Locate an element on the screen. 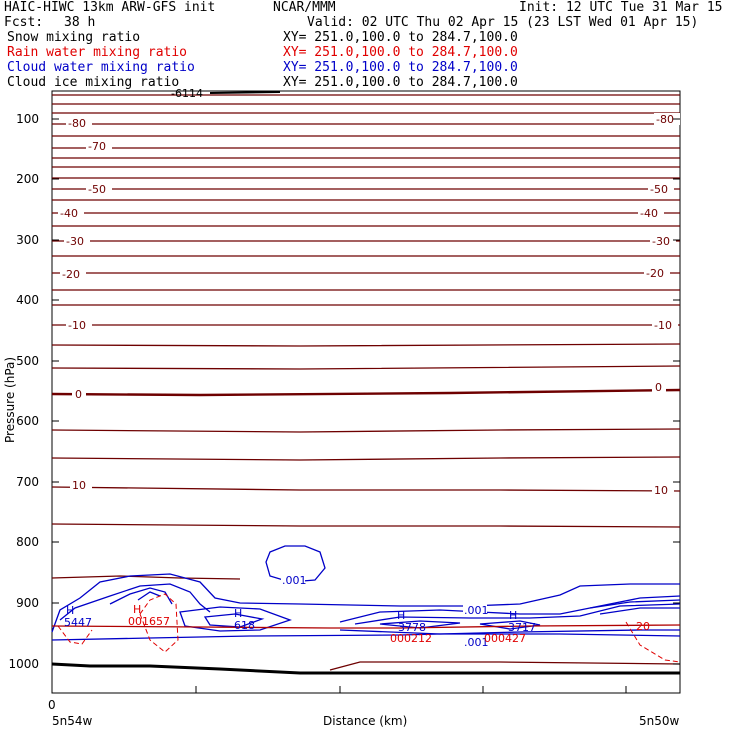 Image resolution: width=740 pixels, height=740 pixels. max-marker-value: 618 is located at coordinates (244, 625).